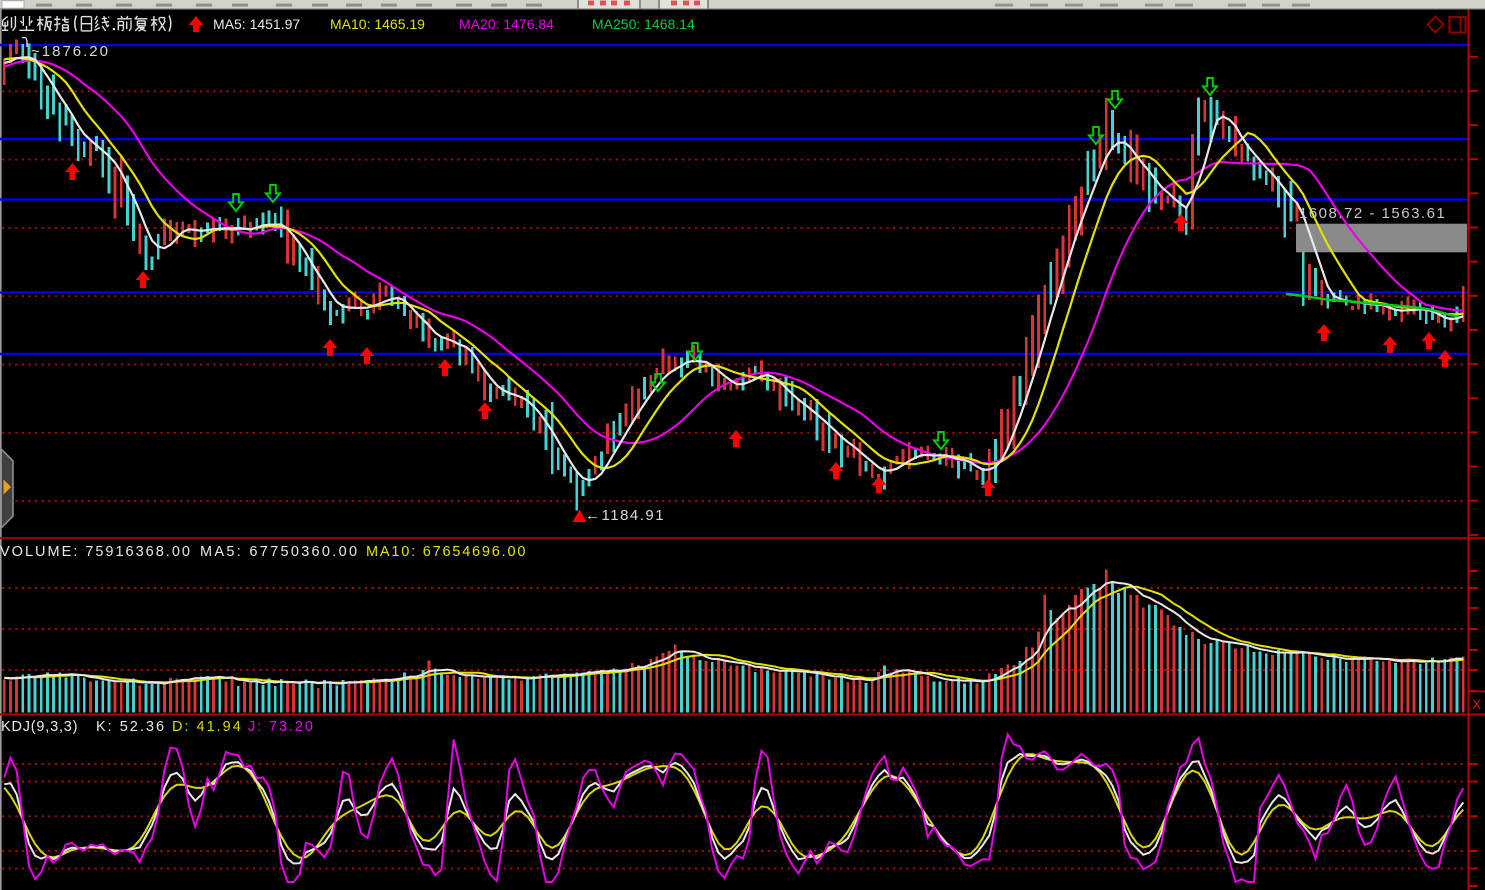 The image size is (1485, 890). Describe the element at coordinates (256, 24) in the screenshot. I see `svg-text: MA5: 1451.97` at that location.